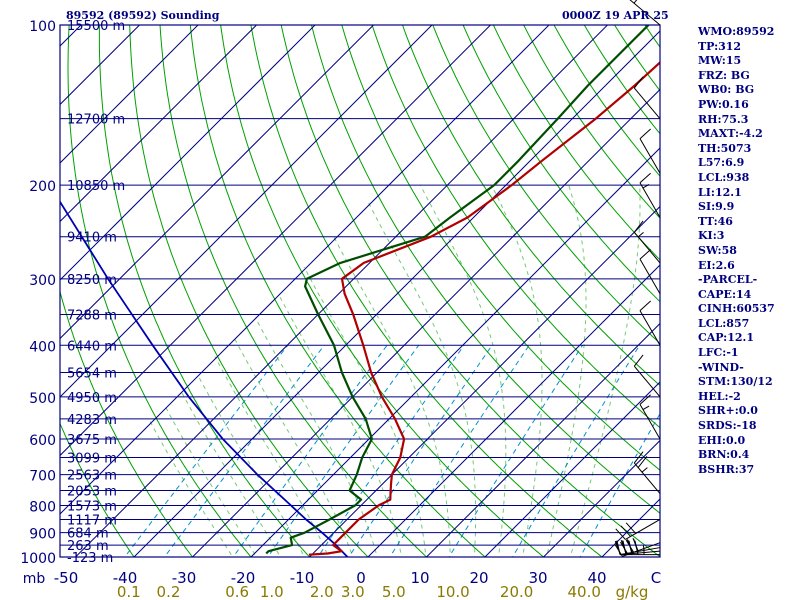  Describe the element at coordinates (720, 61) in the screenshot. I see `index-line: MW:15` at that location.